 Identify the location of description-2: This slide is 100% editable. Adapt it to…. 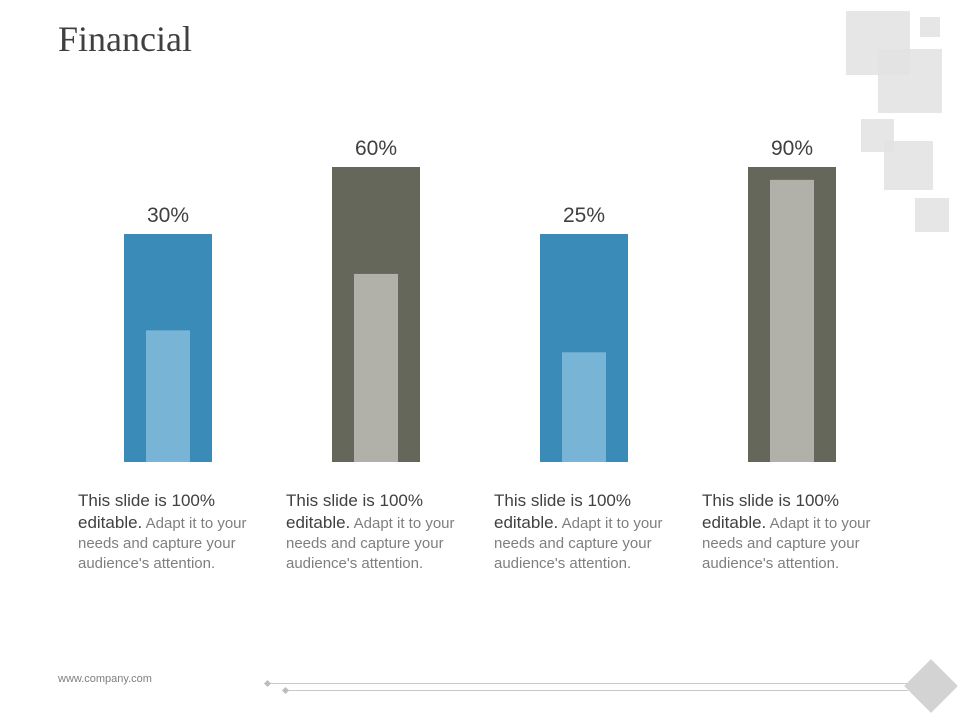
(376, 531).